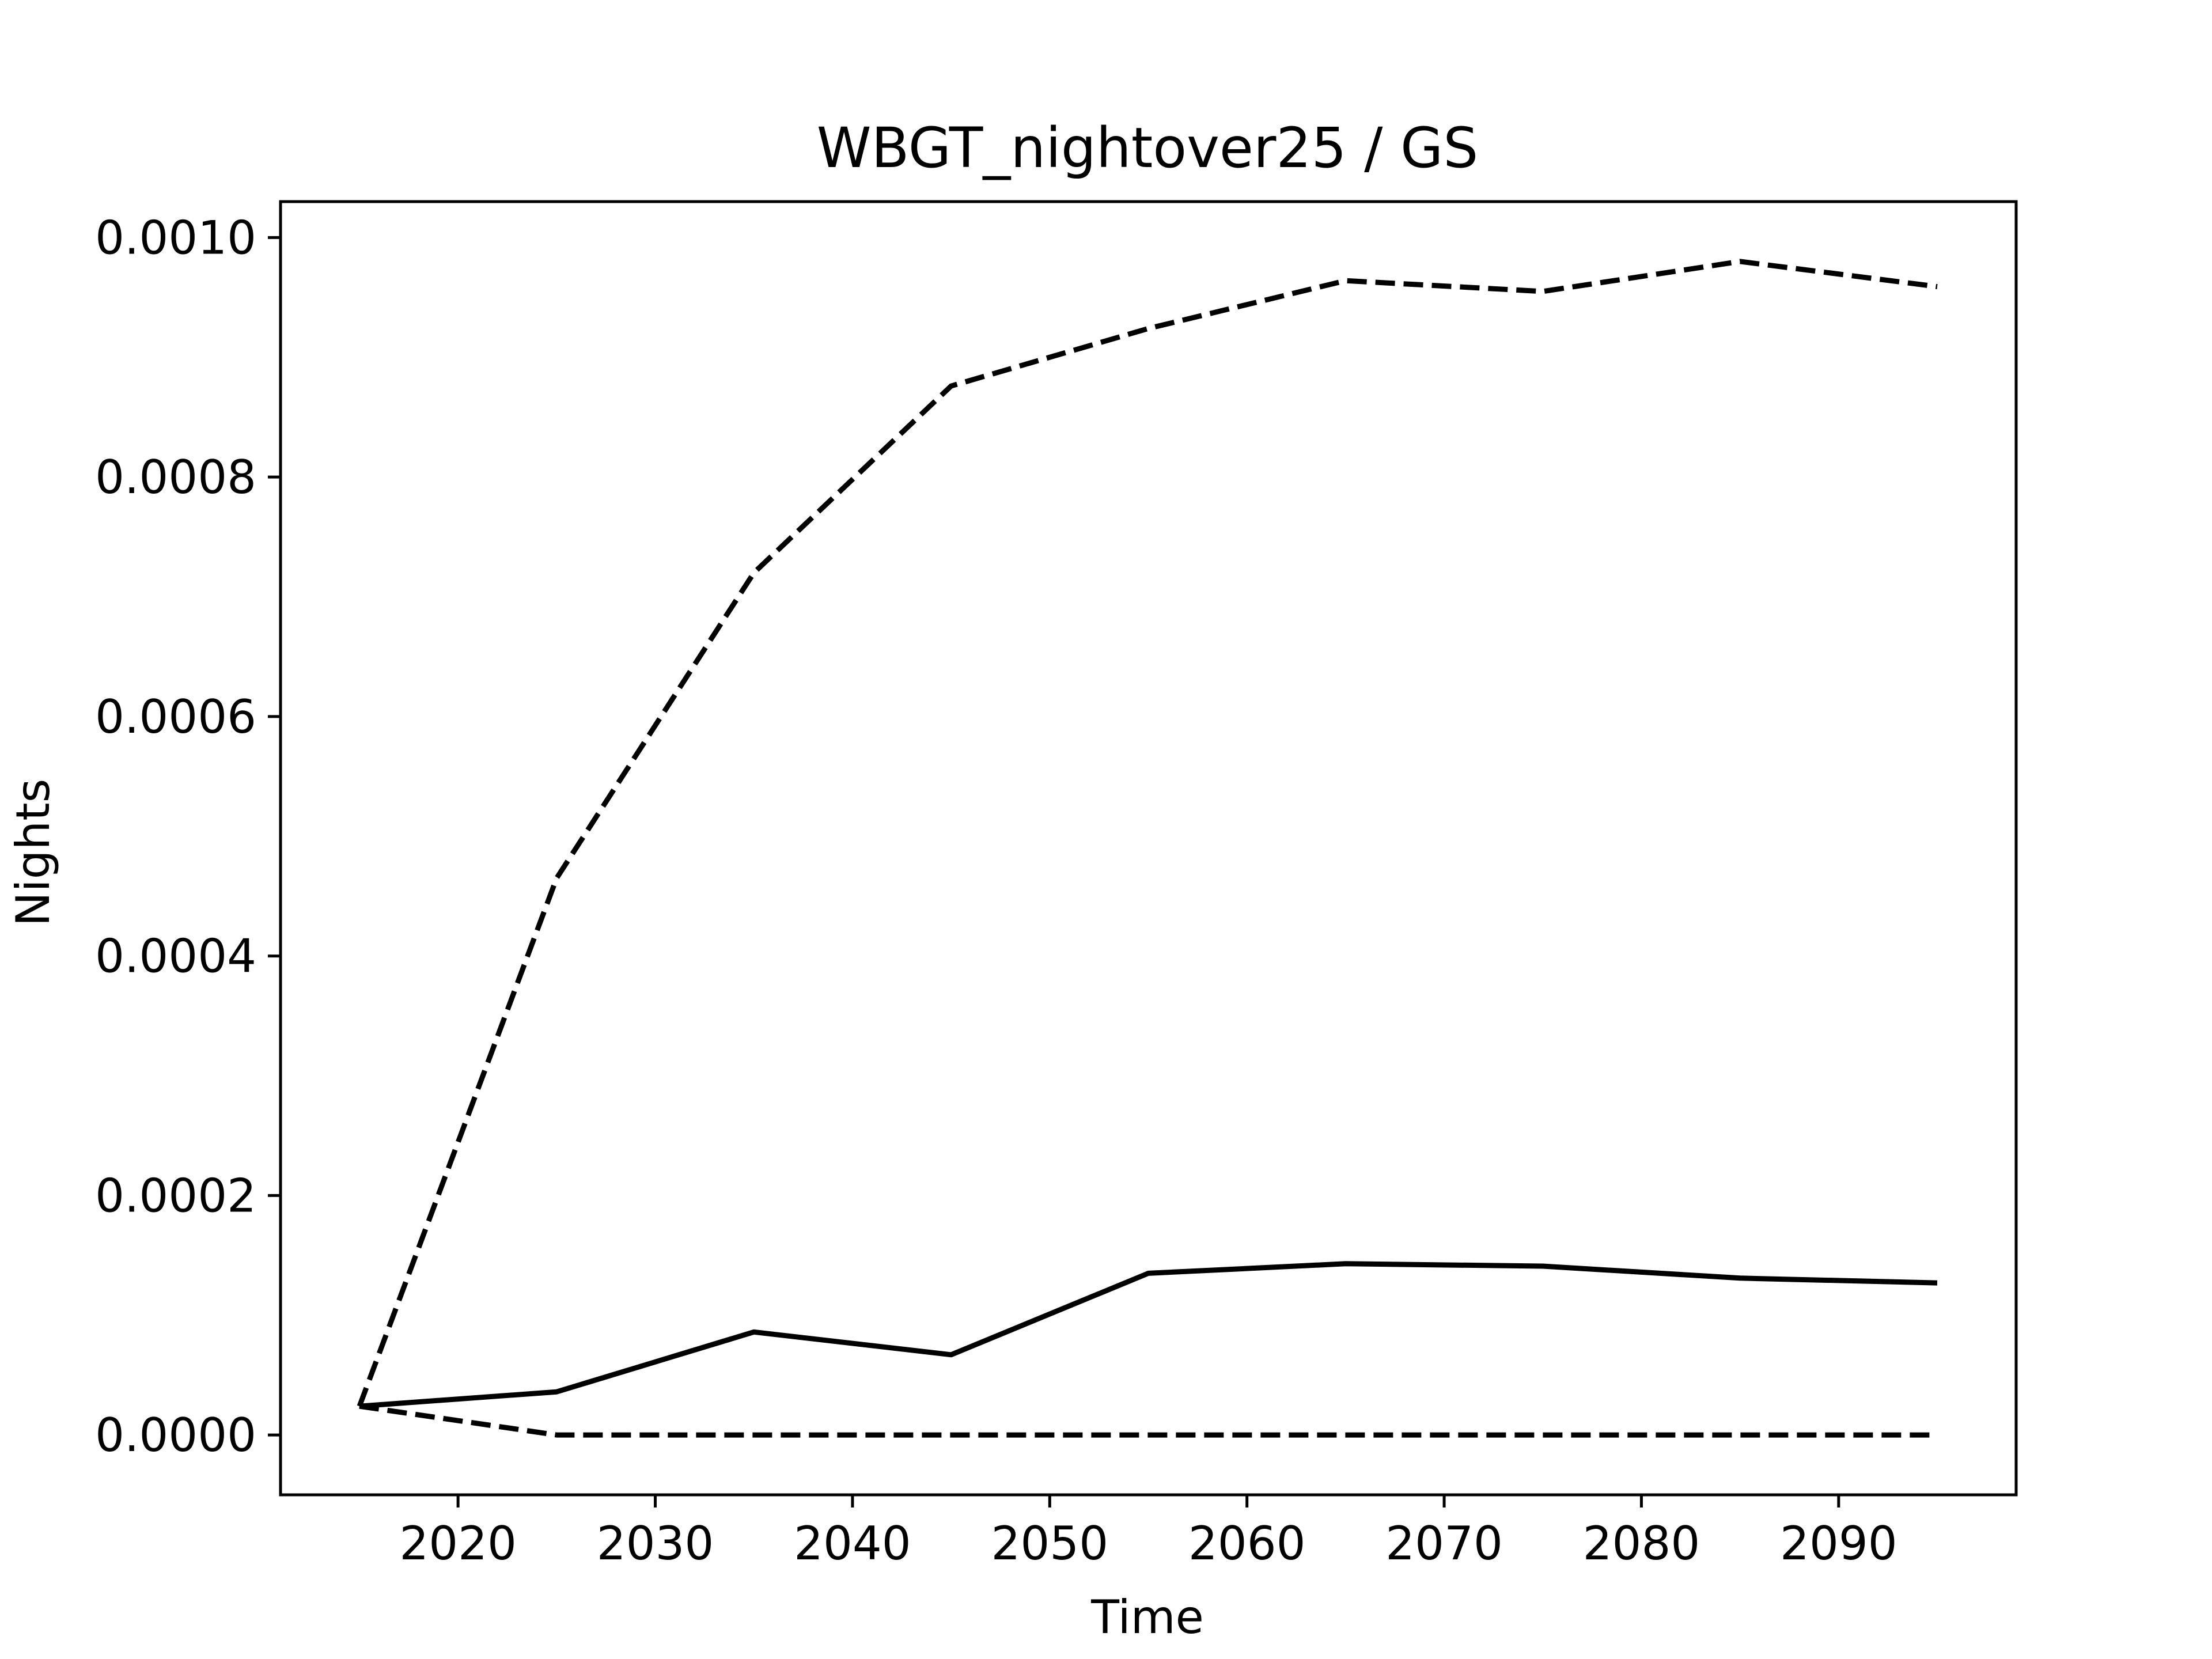  What do you see at coordinates (175, 717) in the screenshot?
I see `y-tick-label: 0.0006` at bounding box center [175, 717].